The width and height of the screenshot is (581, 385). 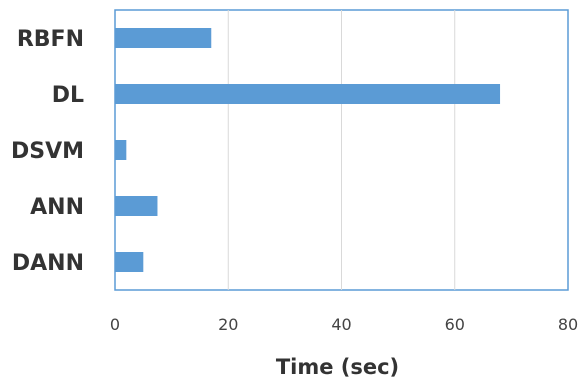 I want to click on x-axis-title: Time (sec), so click(x=337, y=367).